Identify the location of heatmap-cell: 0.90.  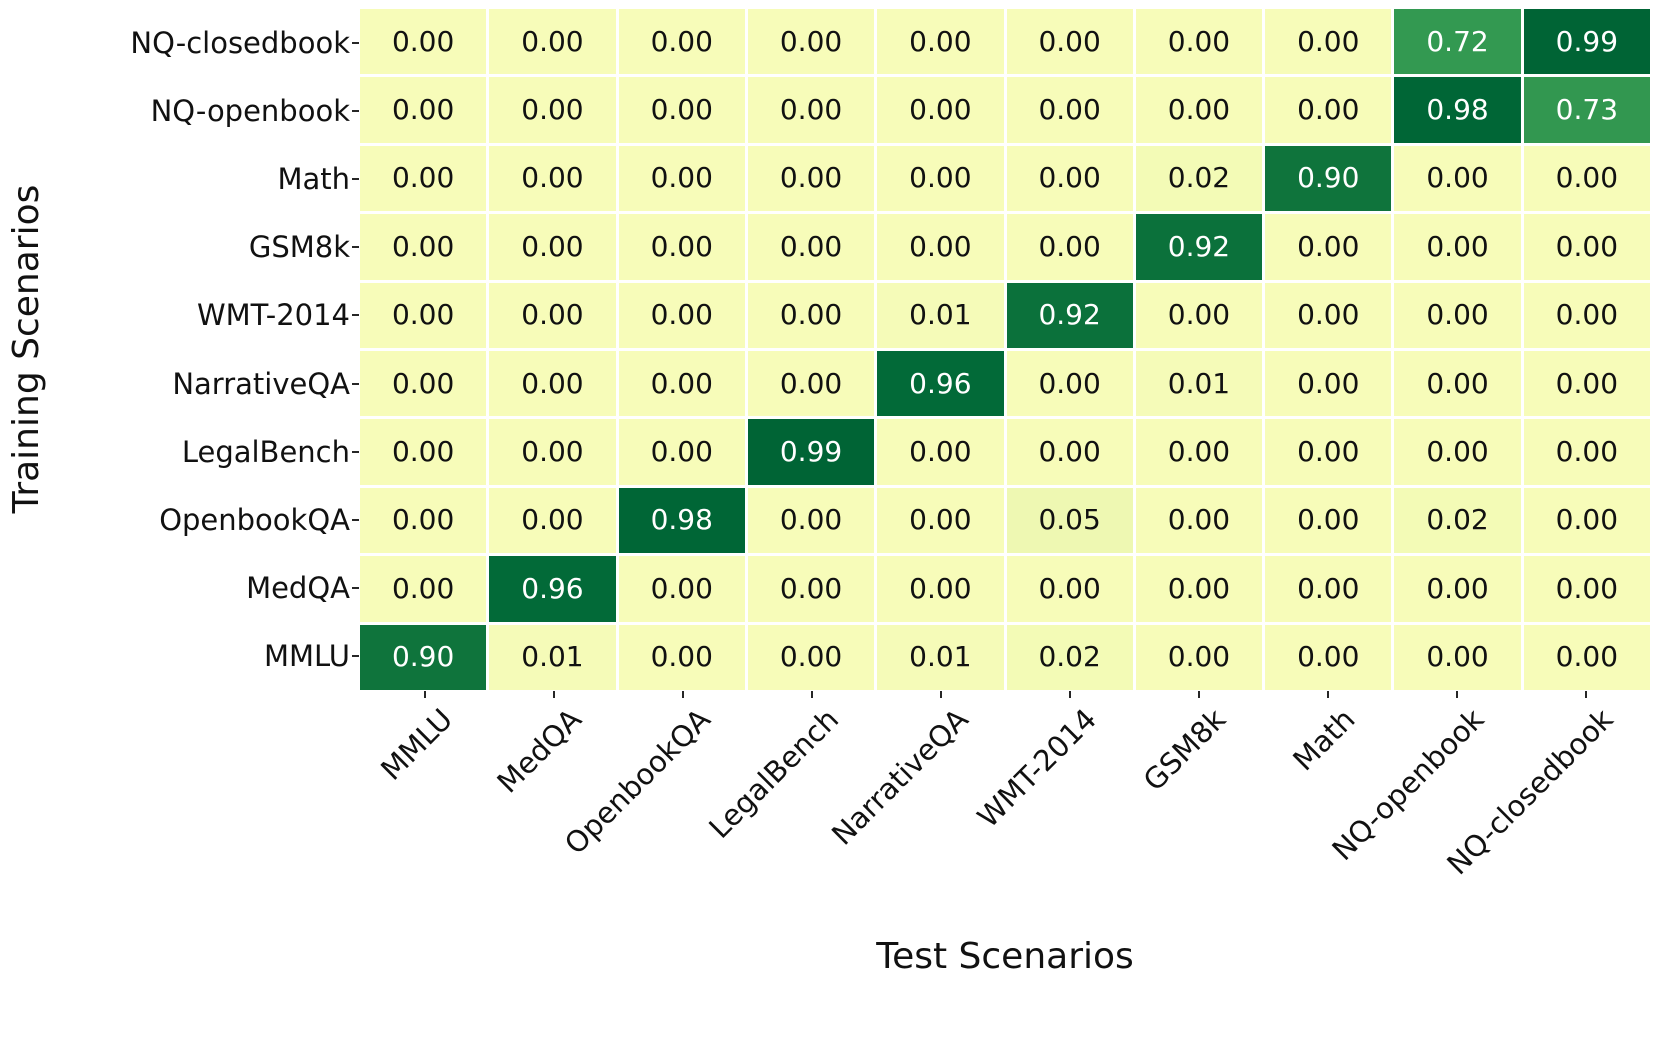
(423, 657).